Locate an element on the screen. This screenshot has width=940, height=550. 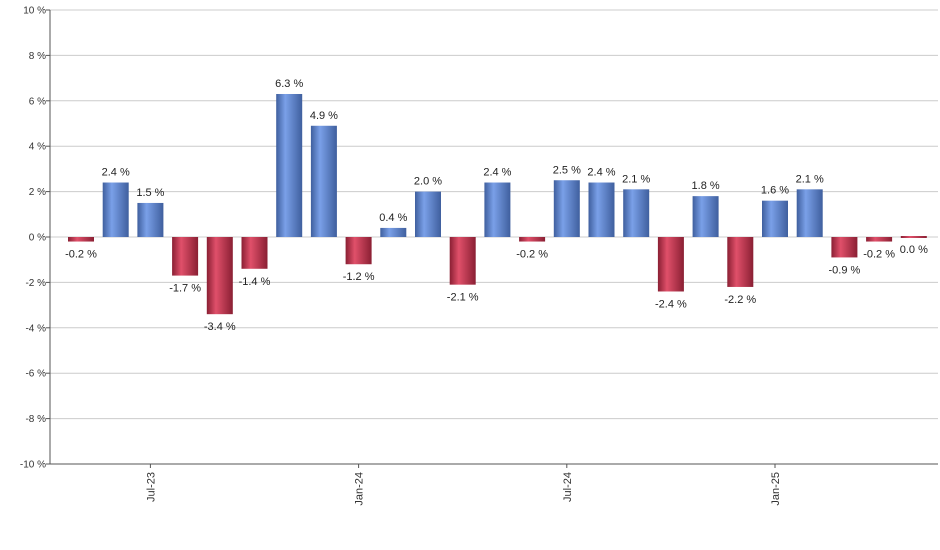
data-label-22: -0.9 % is located at coordinates (845, 270).